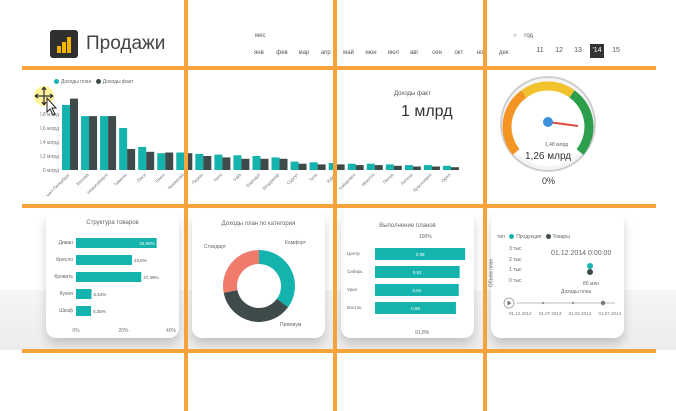 This screenshot has height=411, width=676. Describe the element at coordinates (603, 303) in the screenshot. I see `timeline-handle` at that location.